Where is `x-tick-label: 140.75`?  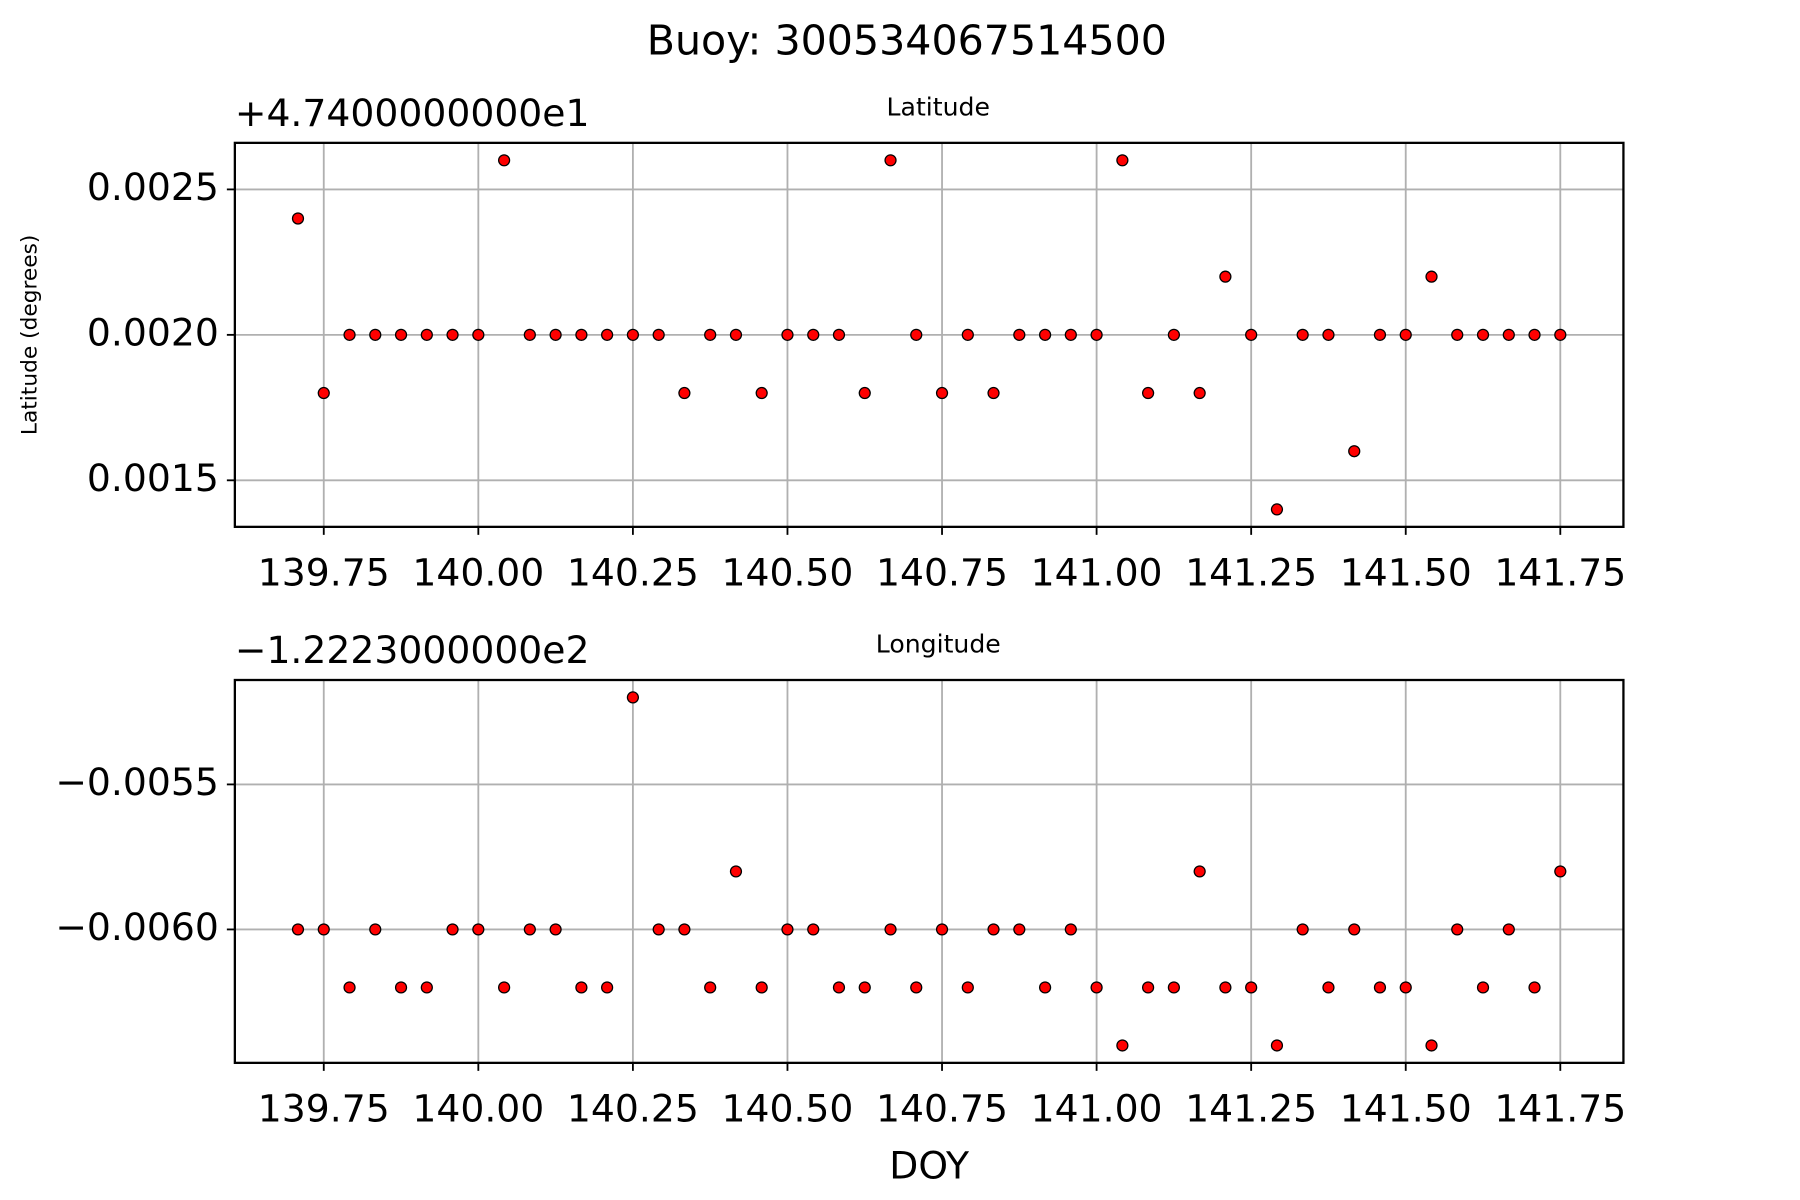
x-tick-label: 140.75 is located at coordinates (942, 572).